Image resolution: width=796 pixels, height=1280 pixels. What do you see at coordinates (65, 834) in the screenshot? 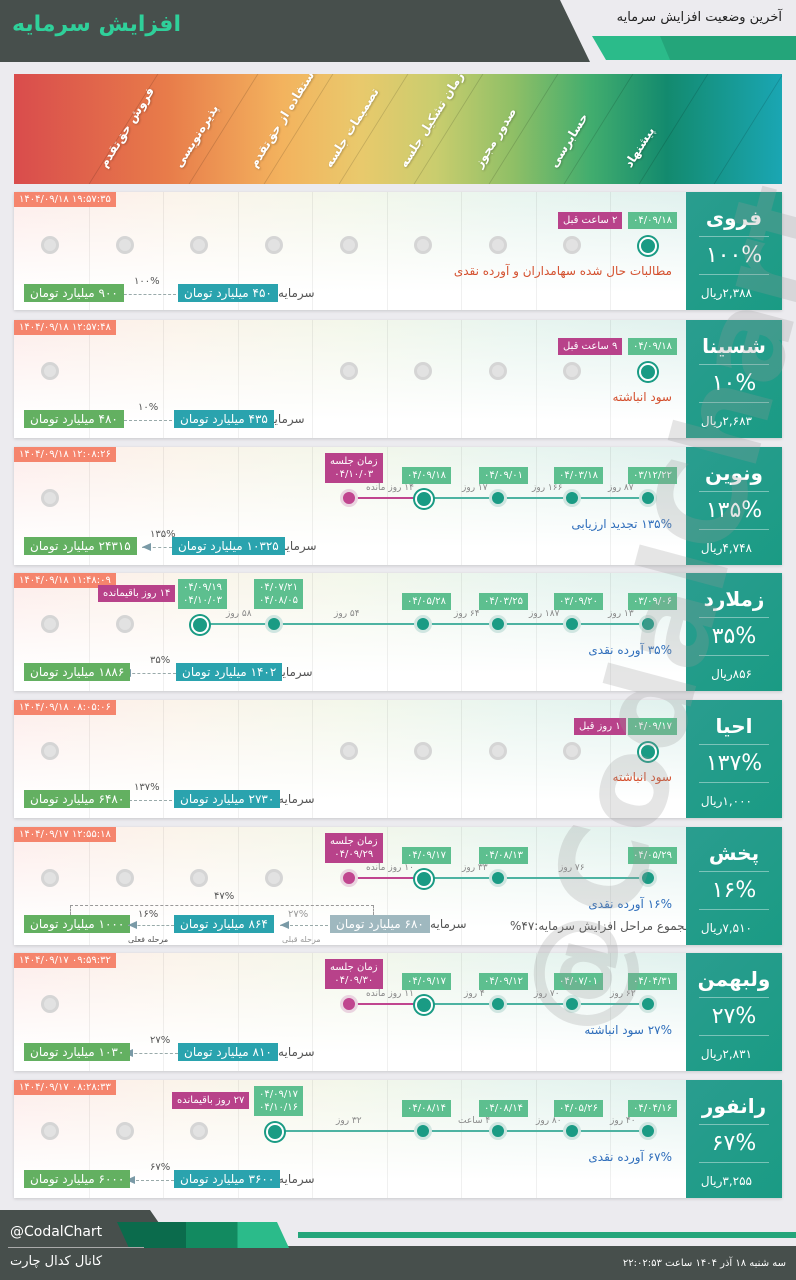
I see `timestamp: ۱۴۰۴/۰۹/۱۷ ۱۲:۵۵:۱۸` at bounding box center [65, 834].